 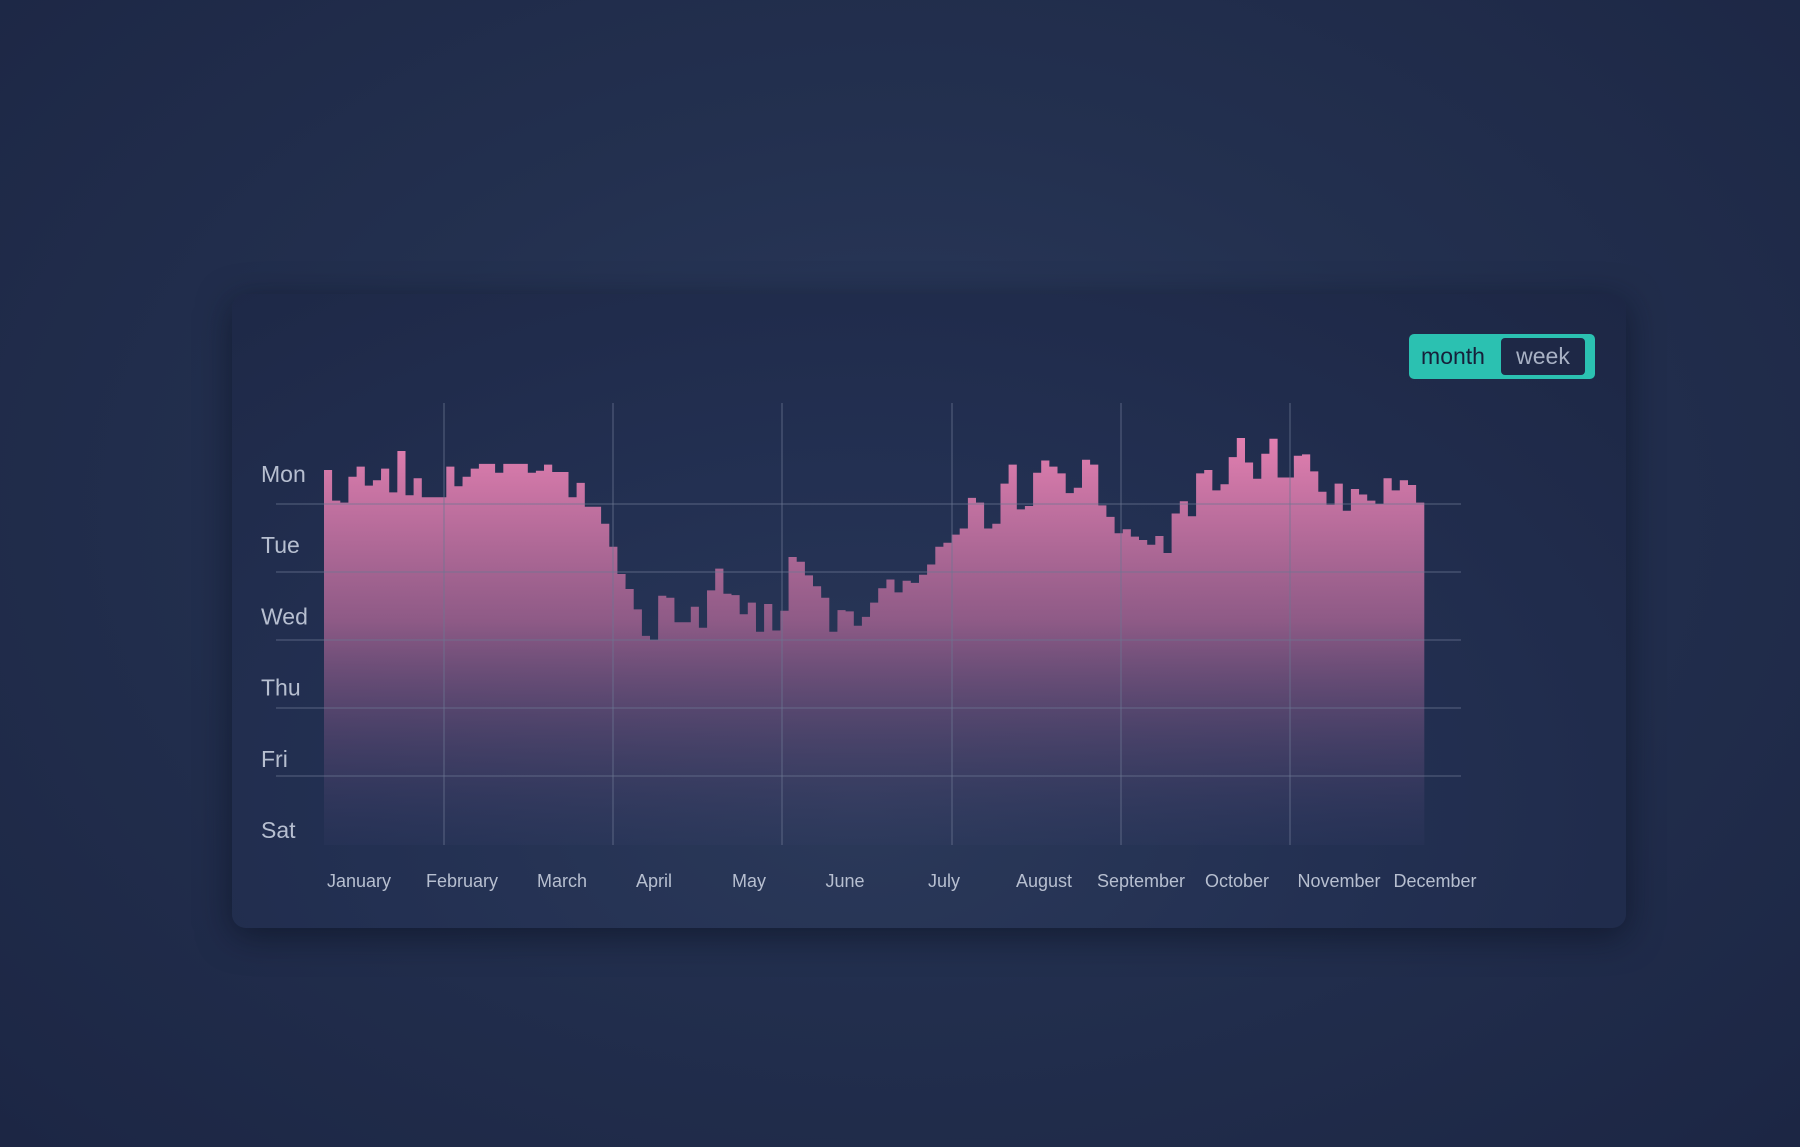 What do you see at coordinates (274, 759) in the screenshot?
I see `y-tick-label: Fri` at bounding box center [274, 759].